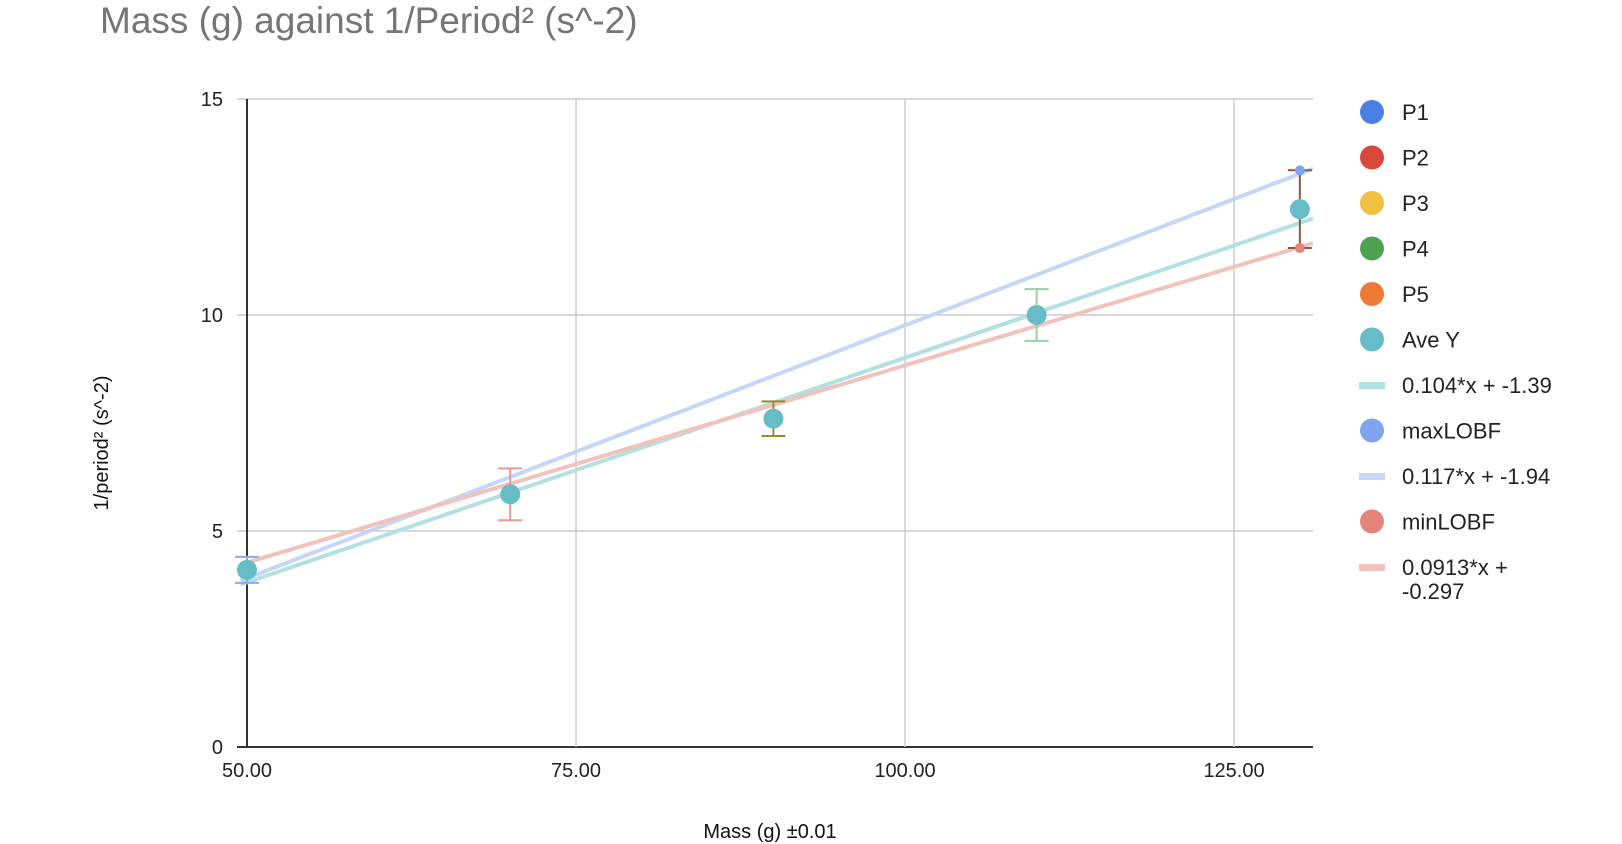 This screenshot has height=844, width=1622. What do you see at coordinates (1415, 112) in the screenshot?
I see `legend-label: P1` at bounding box center [1415, 112].